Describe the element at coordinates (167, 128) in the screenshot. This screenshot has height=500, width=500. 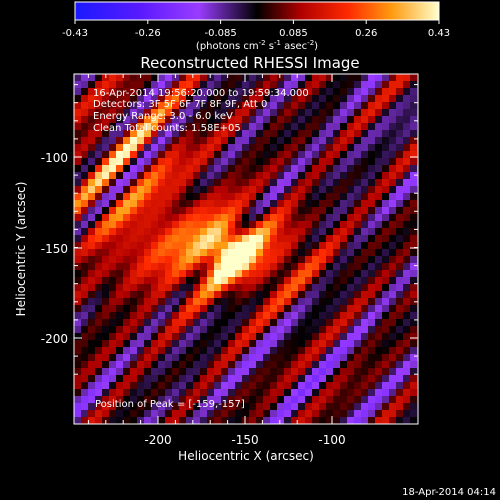
I see `annotation-clean-counts: Clean Total counts: 1.58E+05` at that location.